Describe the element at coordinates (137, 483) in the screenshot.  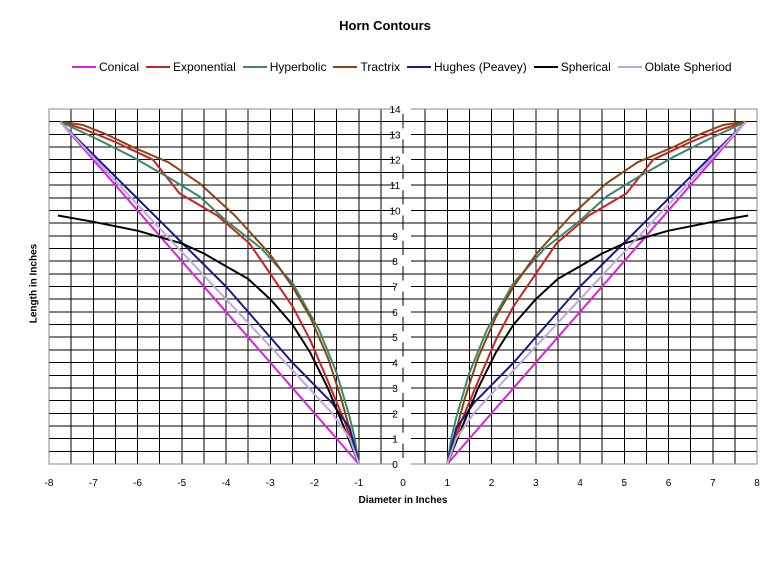
I see `x-tick-label: -6` at that location.